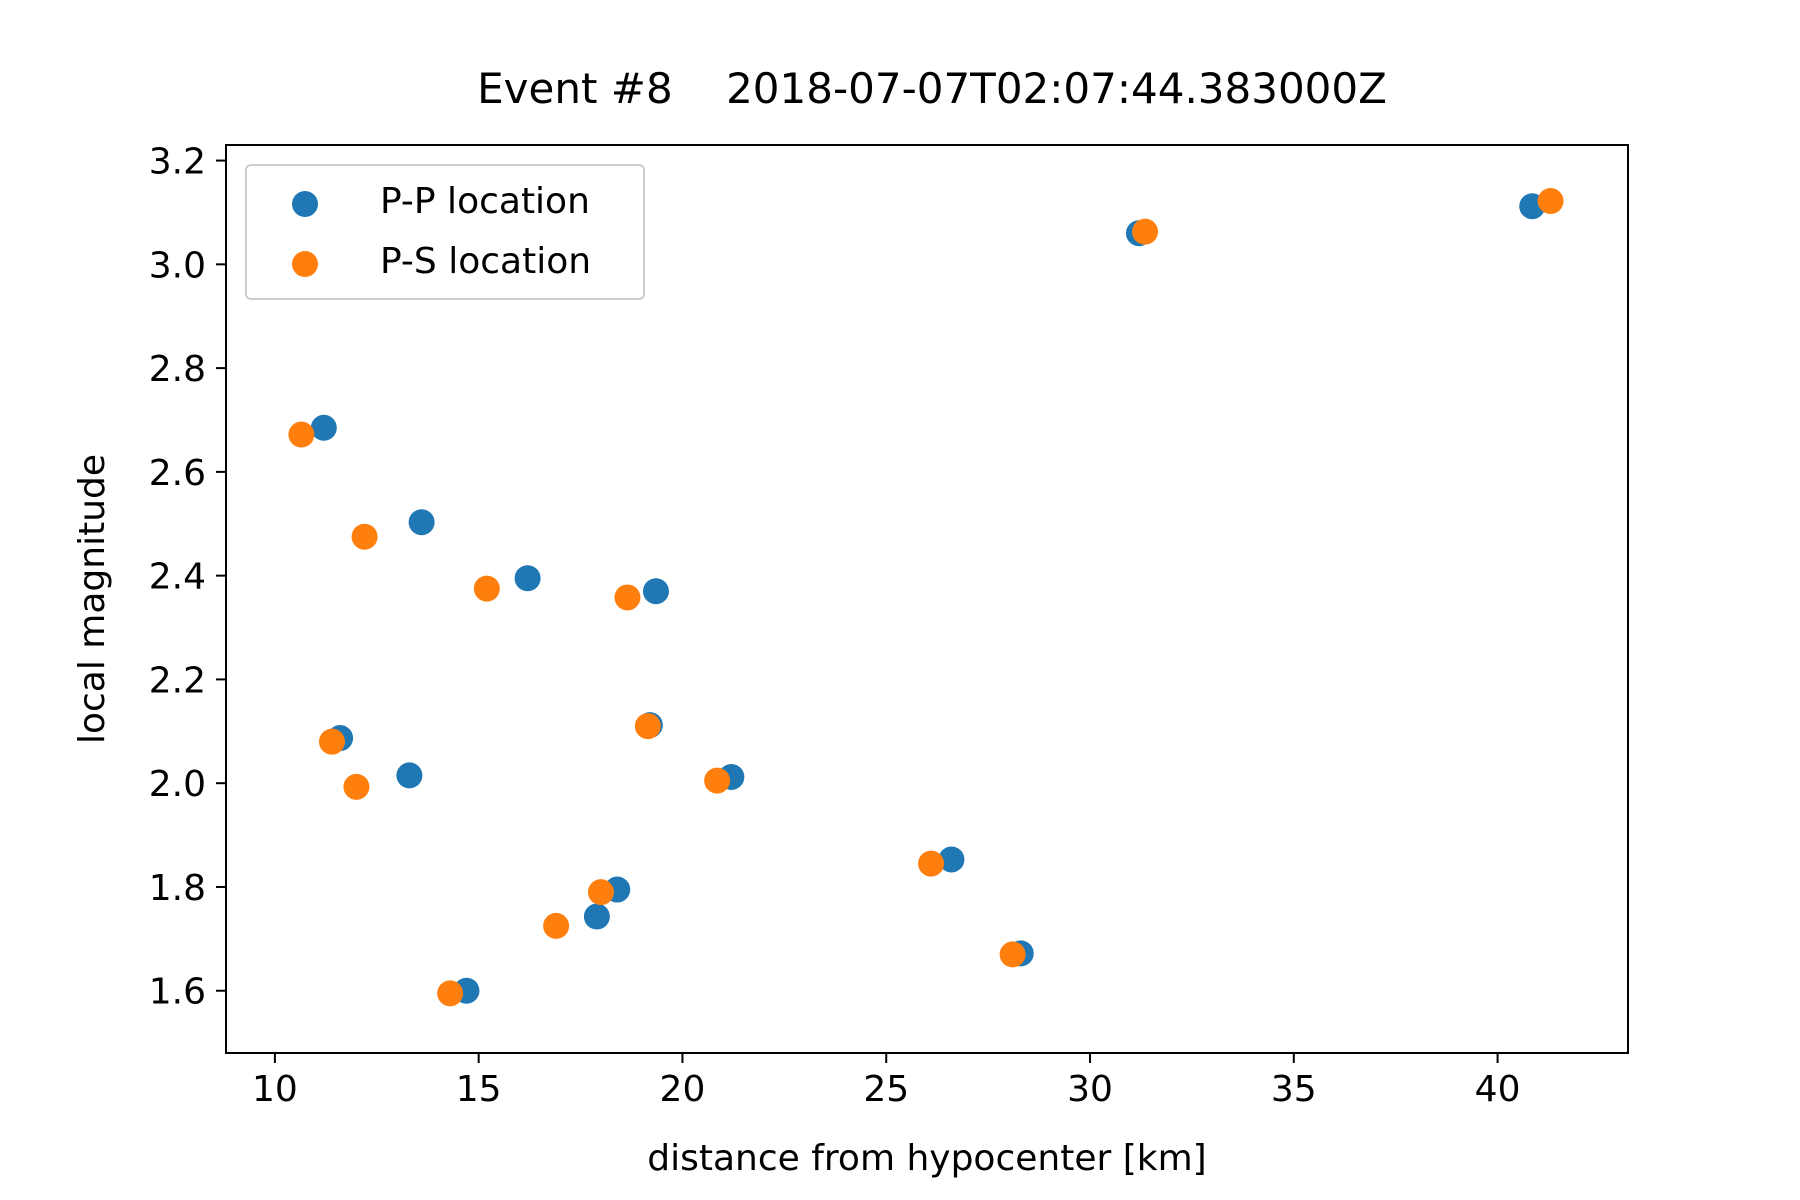 The width and height of the screenshot is (1800, 1200). I want to click on x-tick-label: 25, so click(886, 1089).